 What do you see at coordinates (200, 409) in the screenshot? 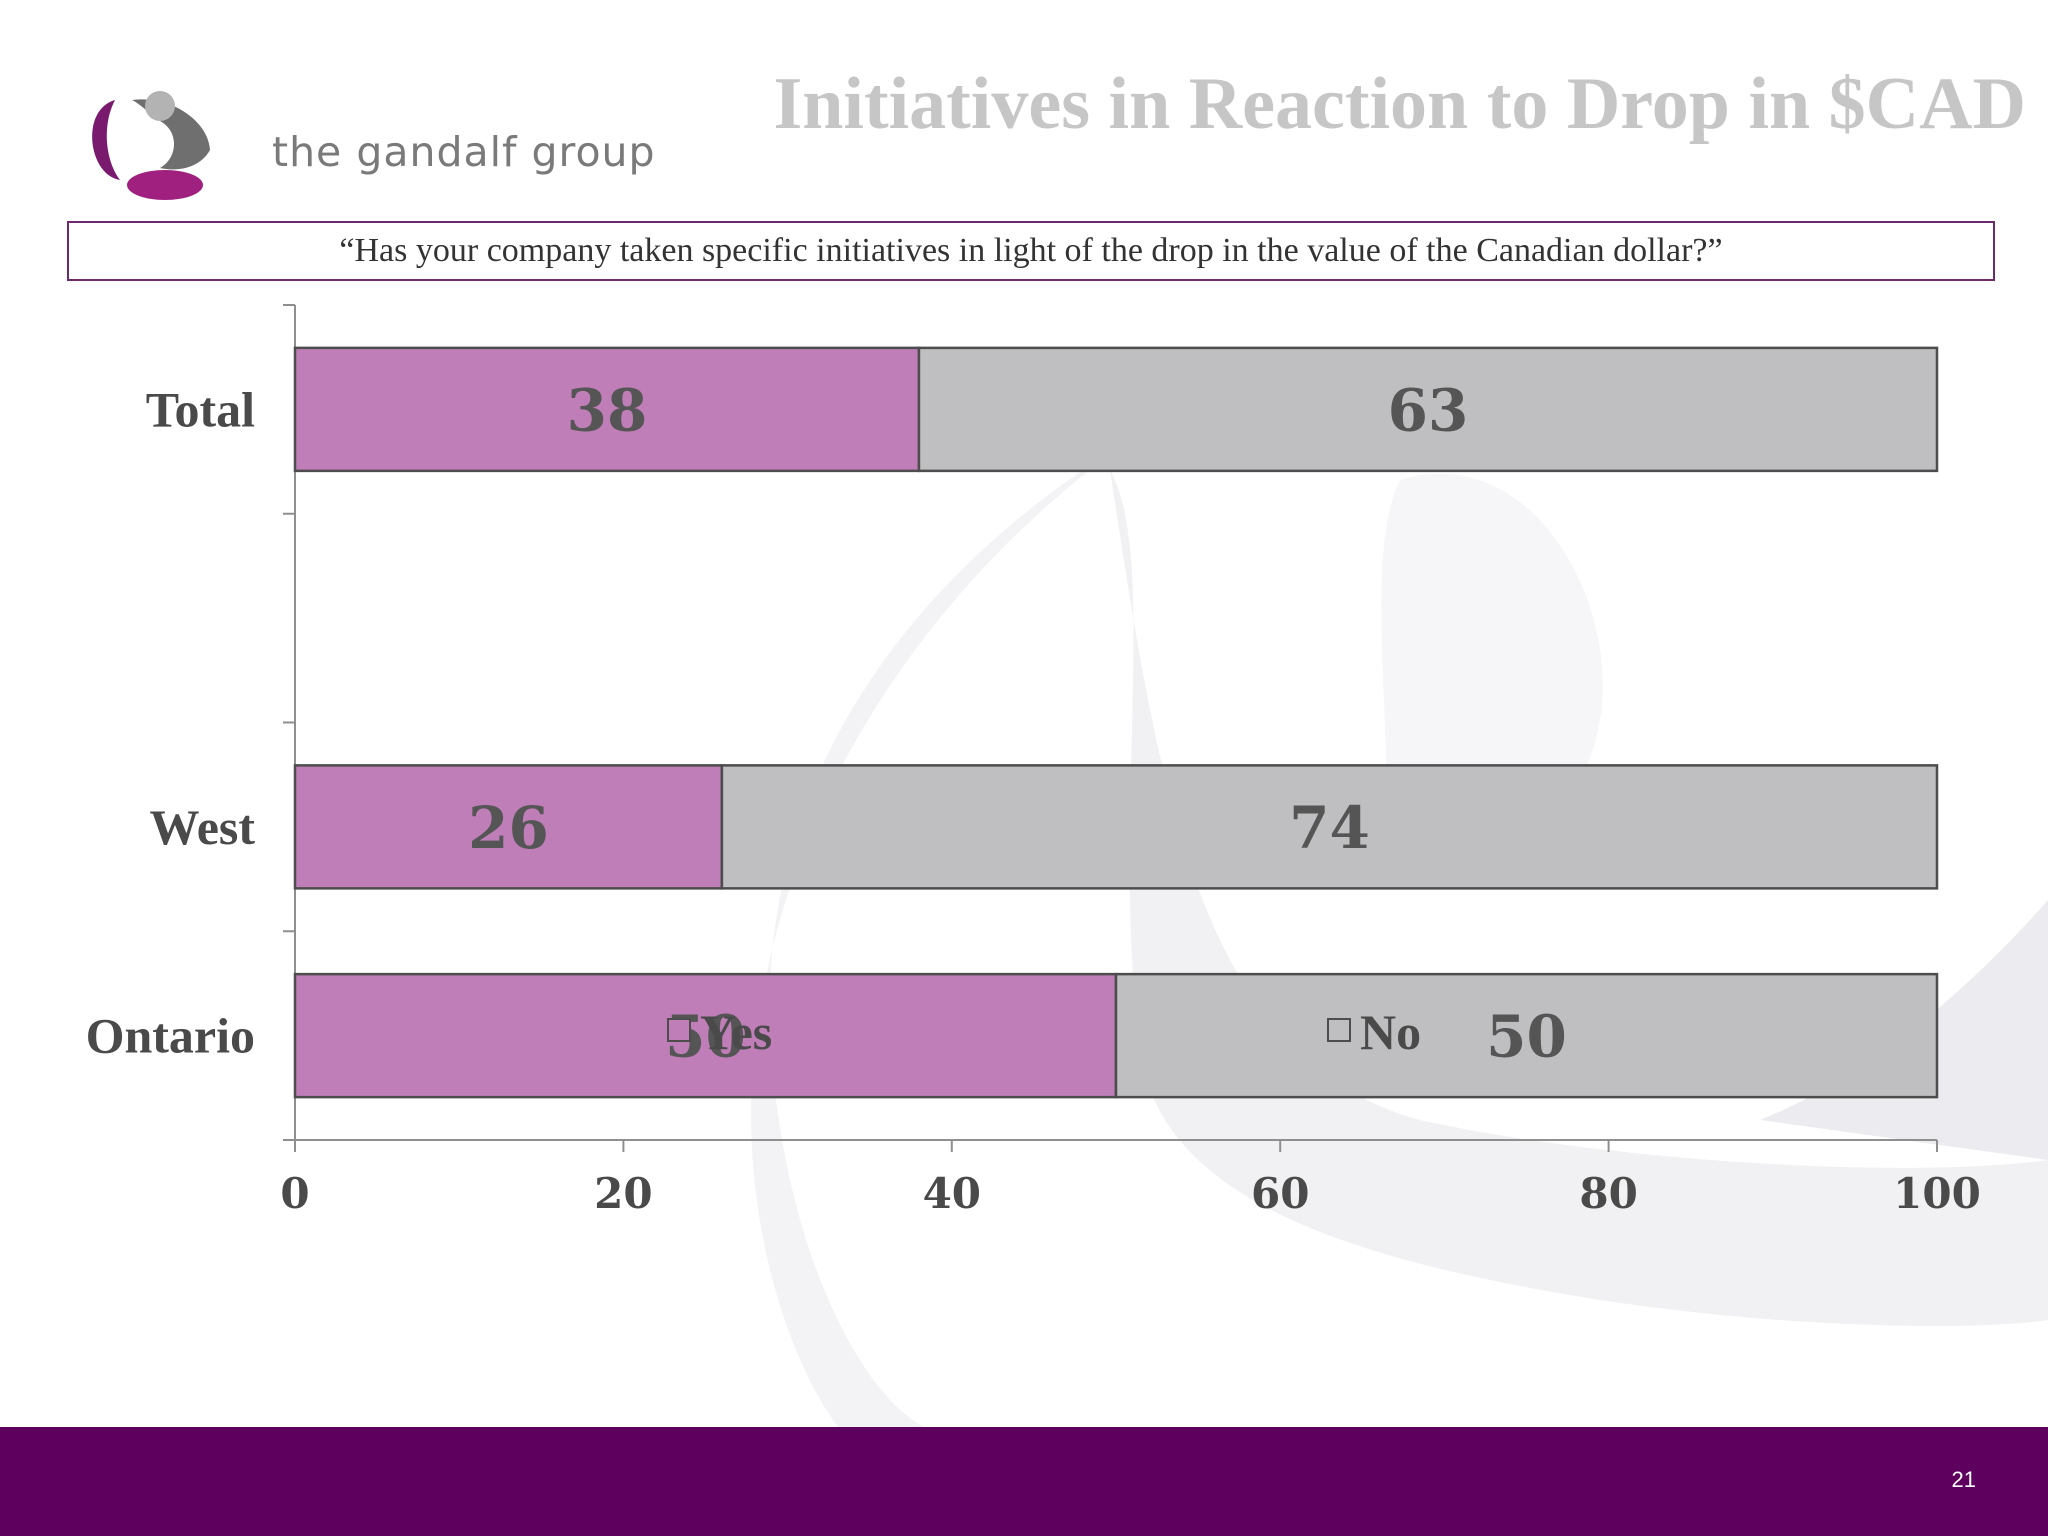
I see `category-label: Total` at bounding box center [200, 409].